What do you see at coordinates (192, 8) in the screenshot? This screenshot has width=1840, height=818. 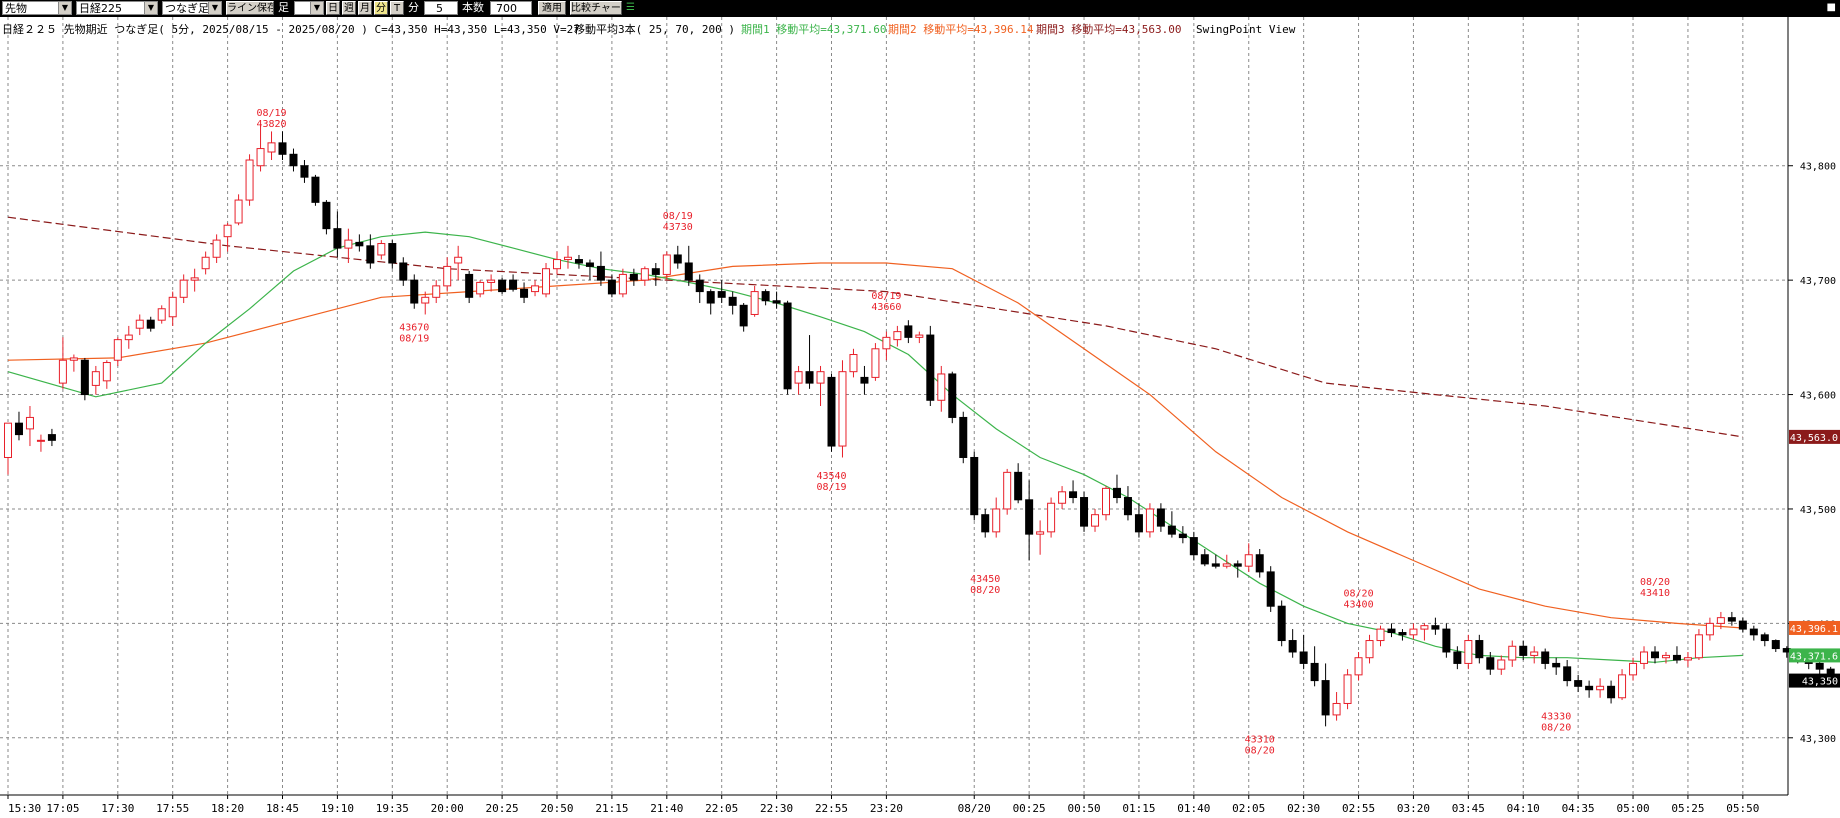 I see `chart-kind-select: つなぎ足 ▼` at bounding box center [192, 8].